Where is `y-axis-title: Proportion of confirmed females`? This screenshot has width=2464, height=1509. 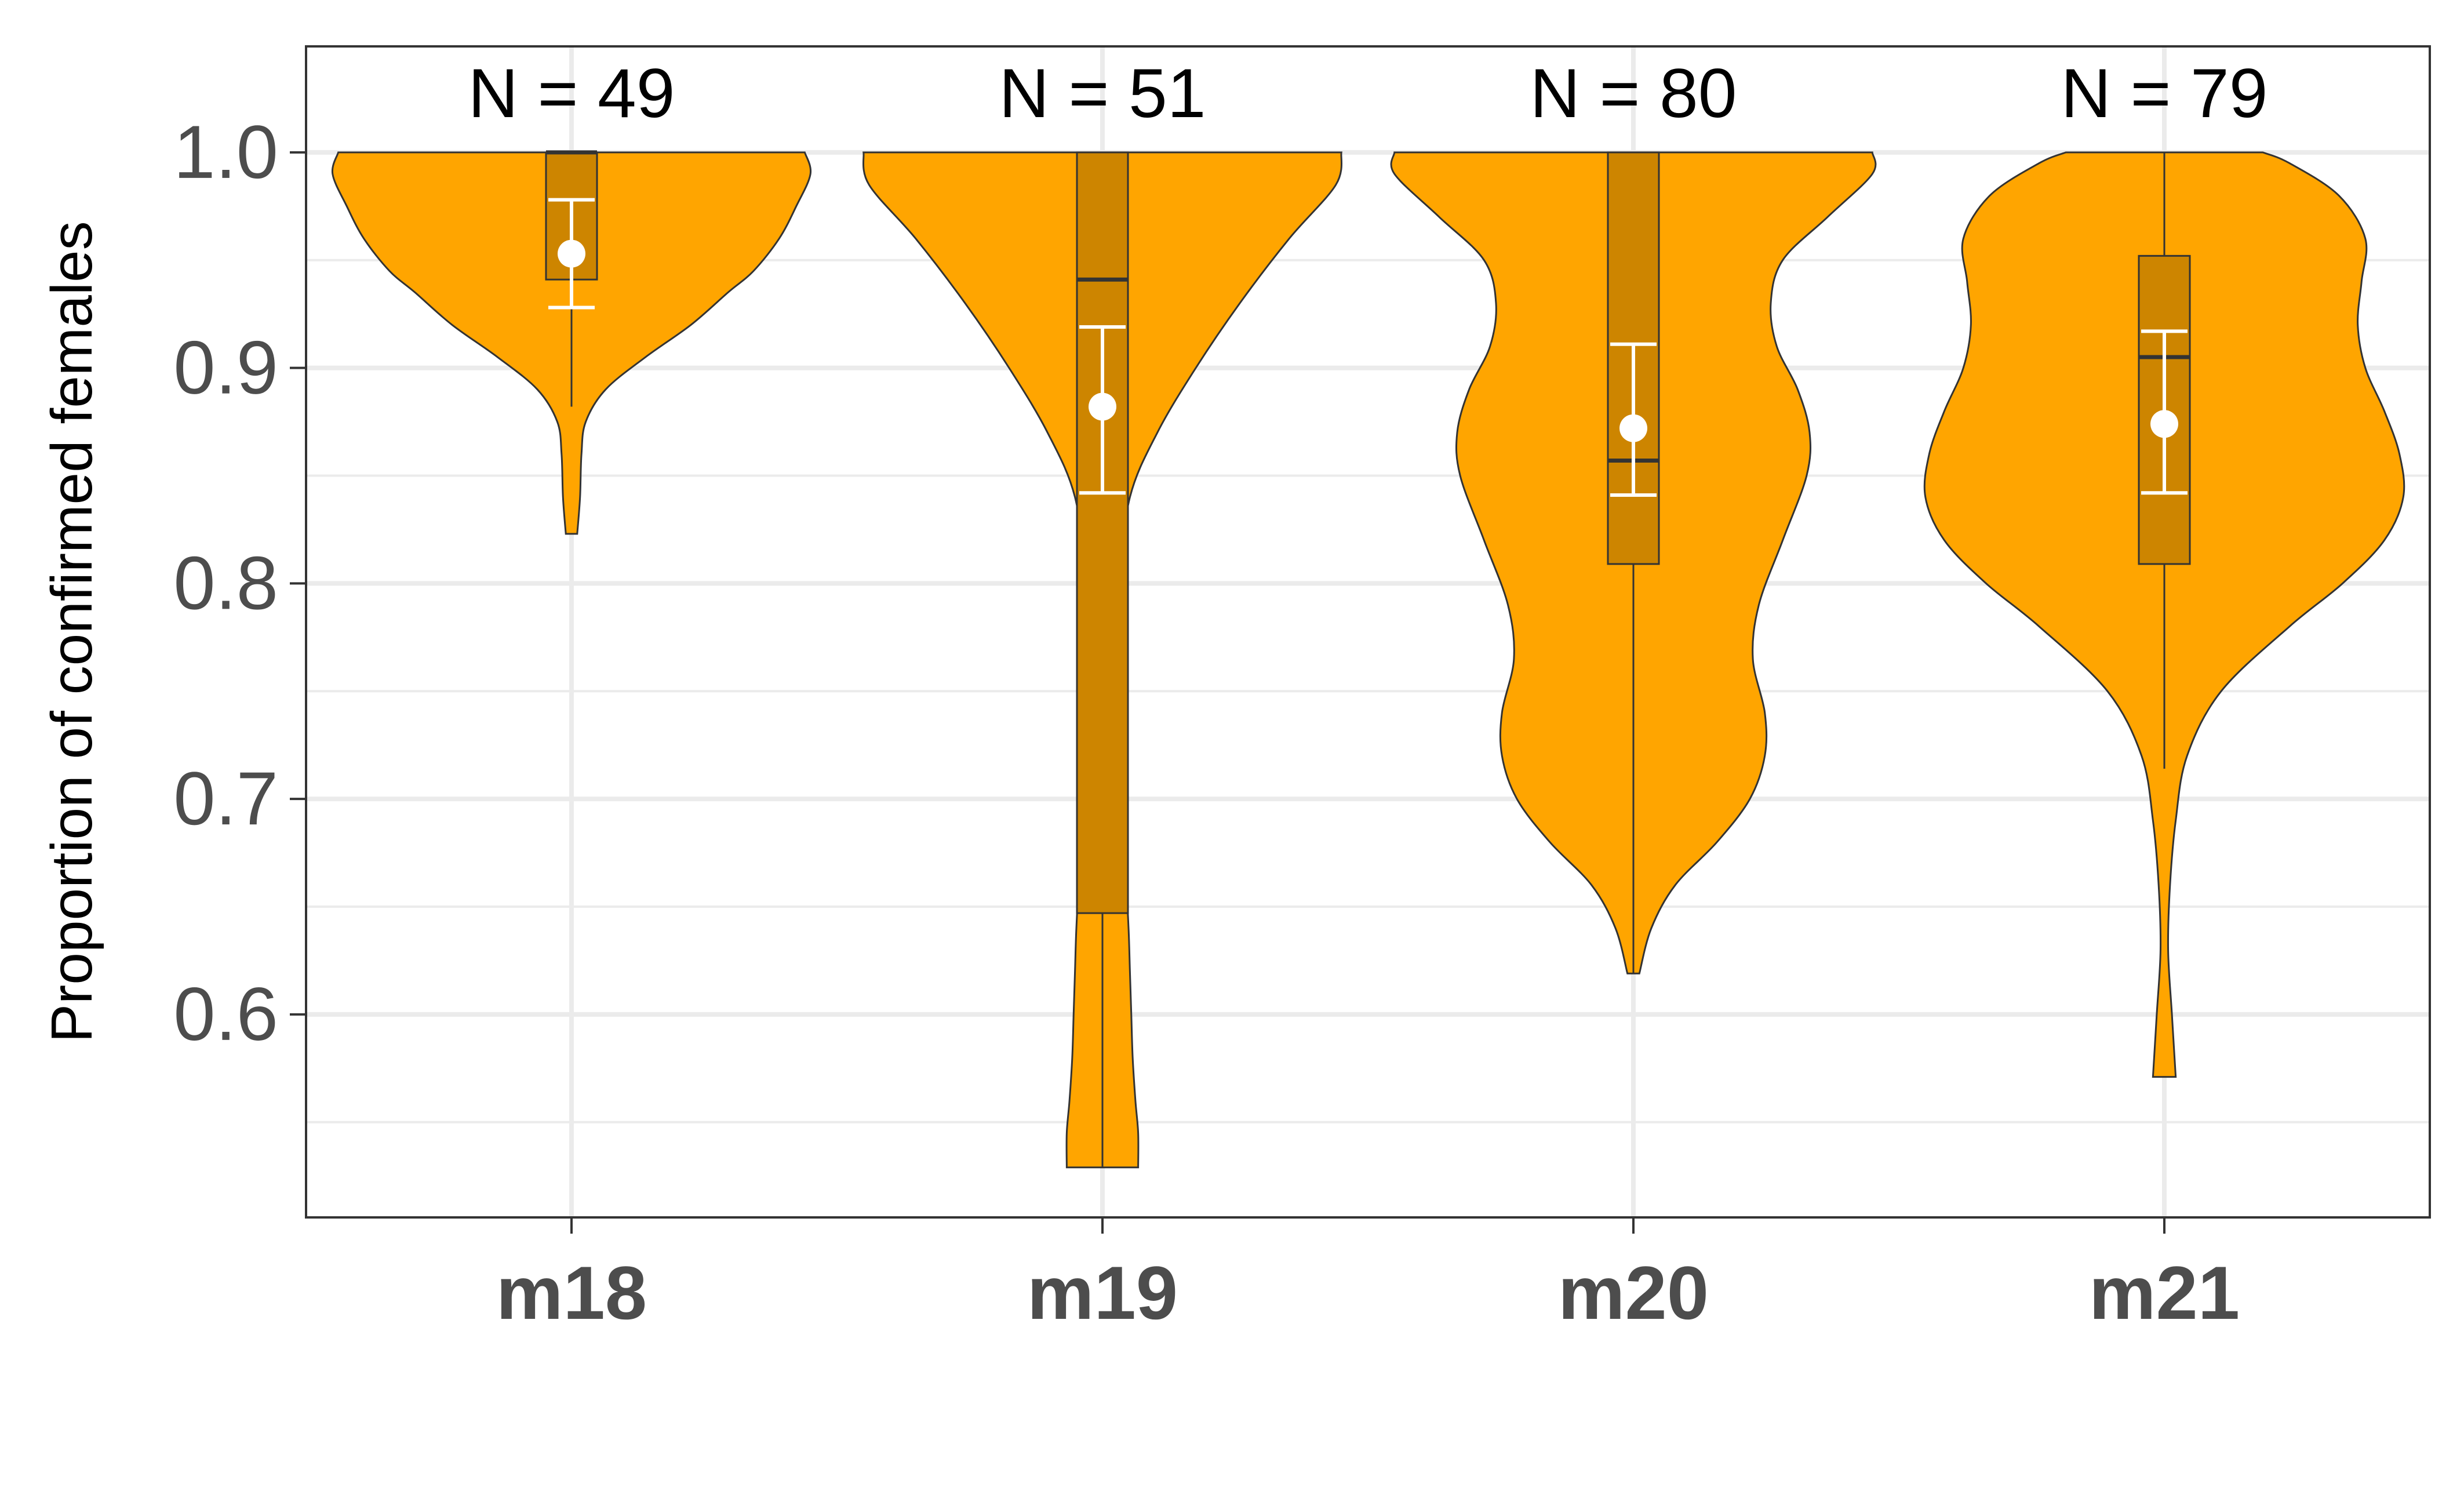
y-axis-title: Proportion of confirmed females is located at coordinates (71, 631).